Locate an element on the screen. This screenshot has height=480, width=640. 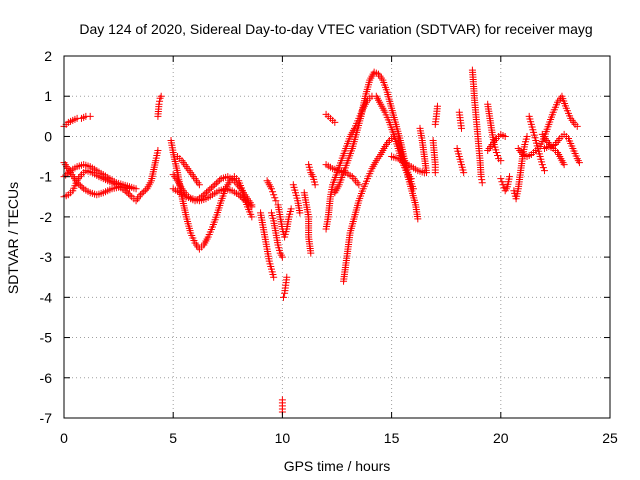
y-tick-label: -1 is located at coordinates (46, 177).